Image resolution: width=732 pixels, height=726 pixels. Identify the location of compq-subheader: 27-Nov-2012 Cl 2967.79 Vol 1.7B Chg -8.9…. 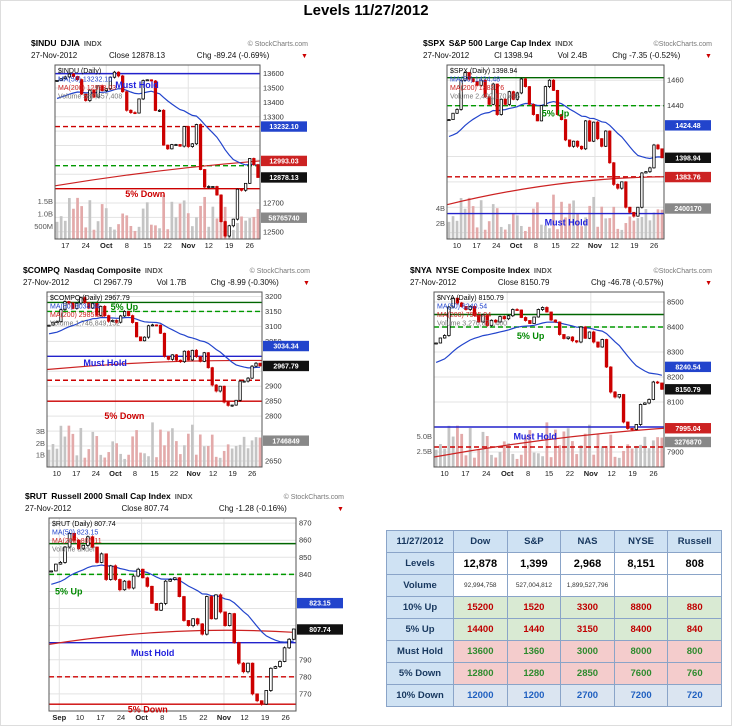
(166, 283).